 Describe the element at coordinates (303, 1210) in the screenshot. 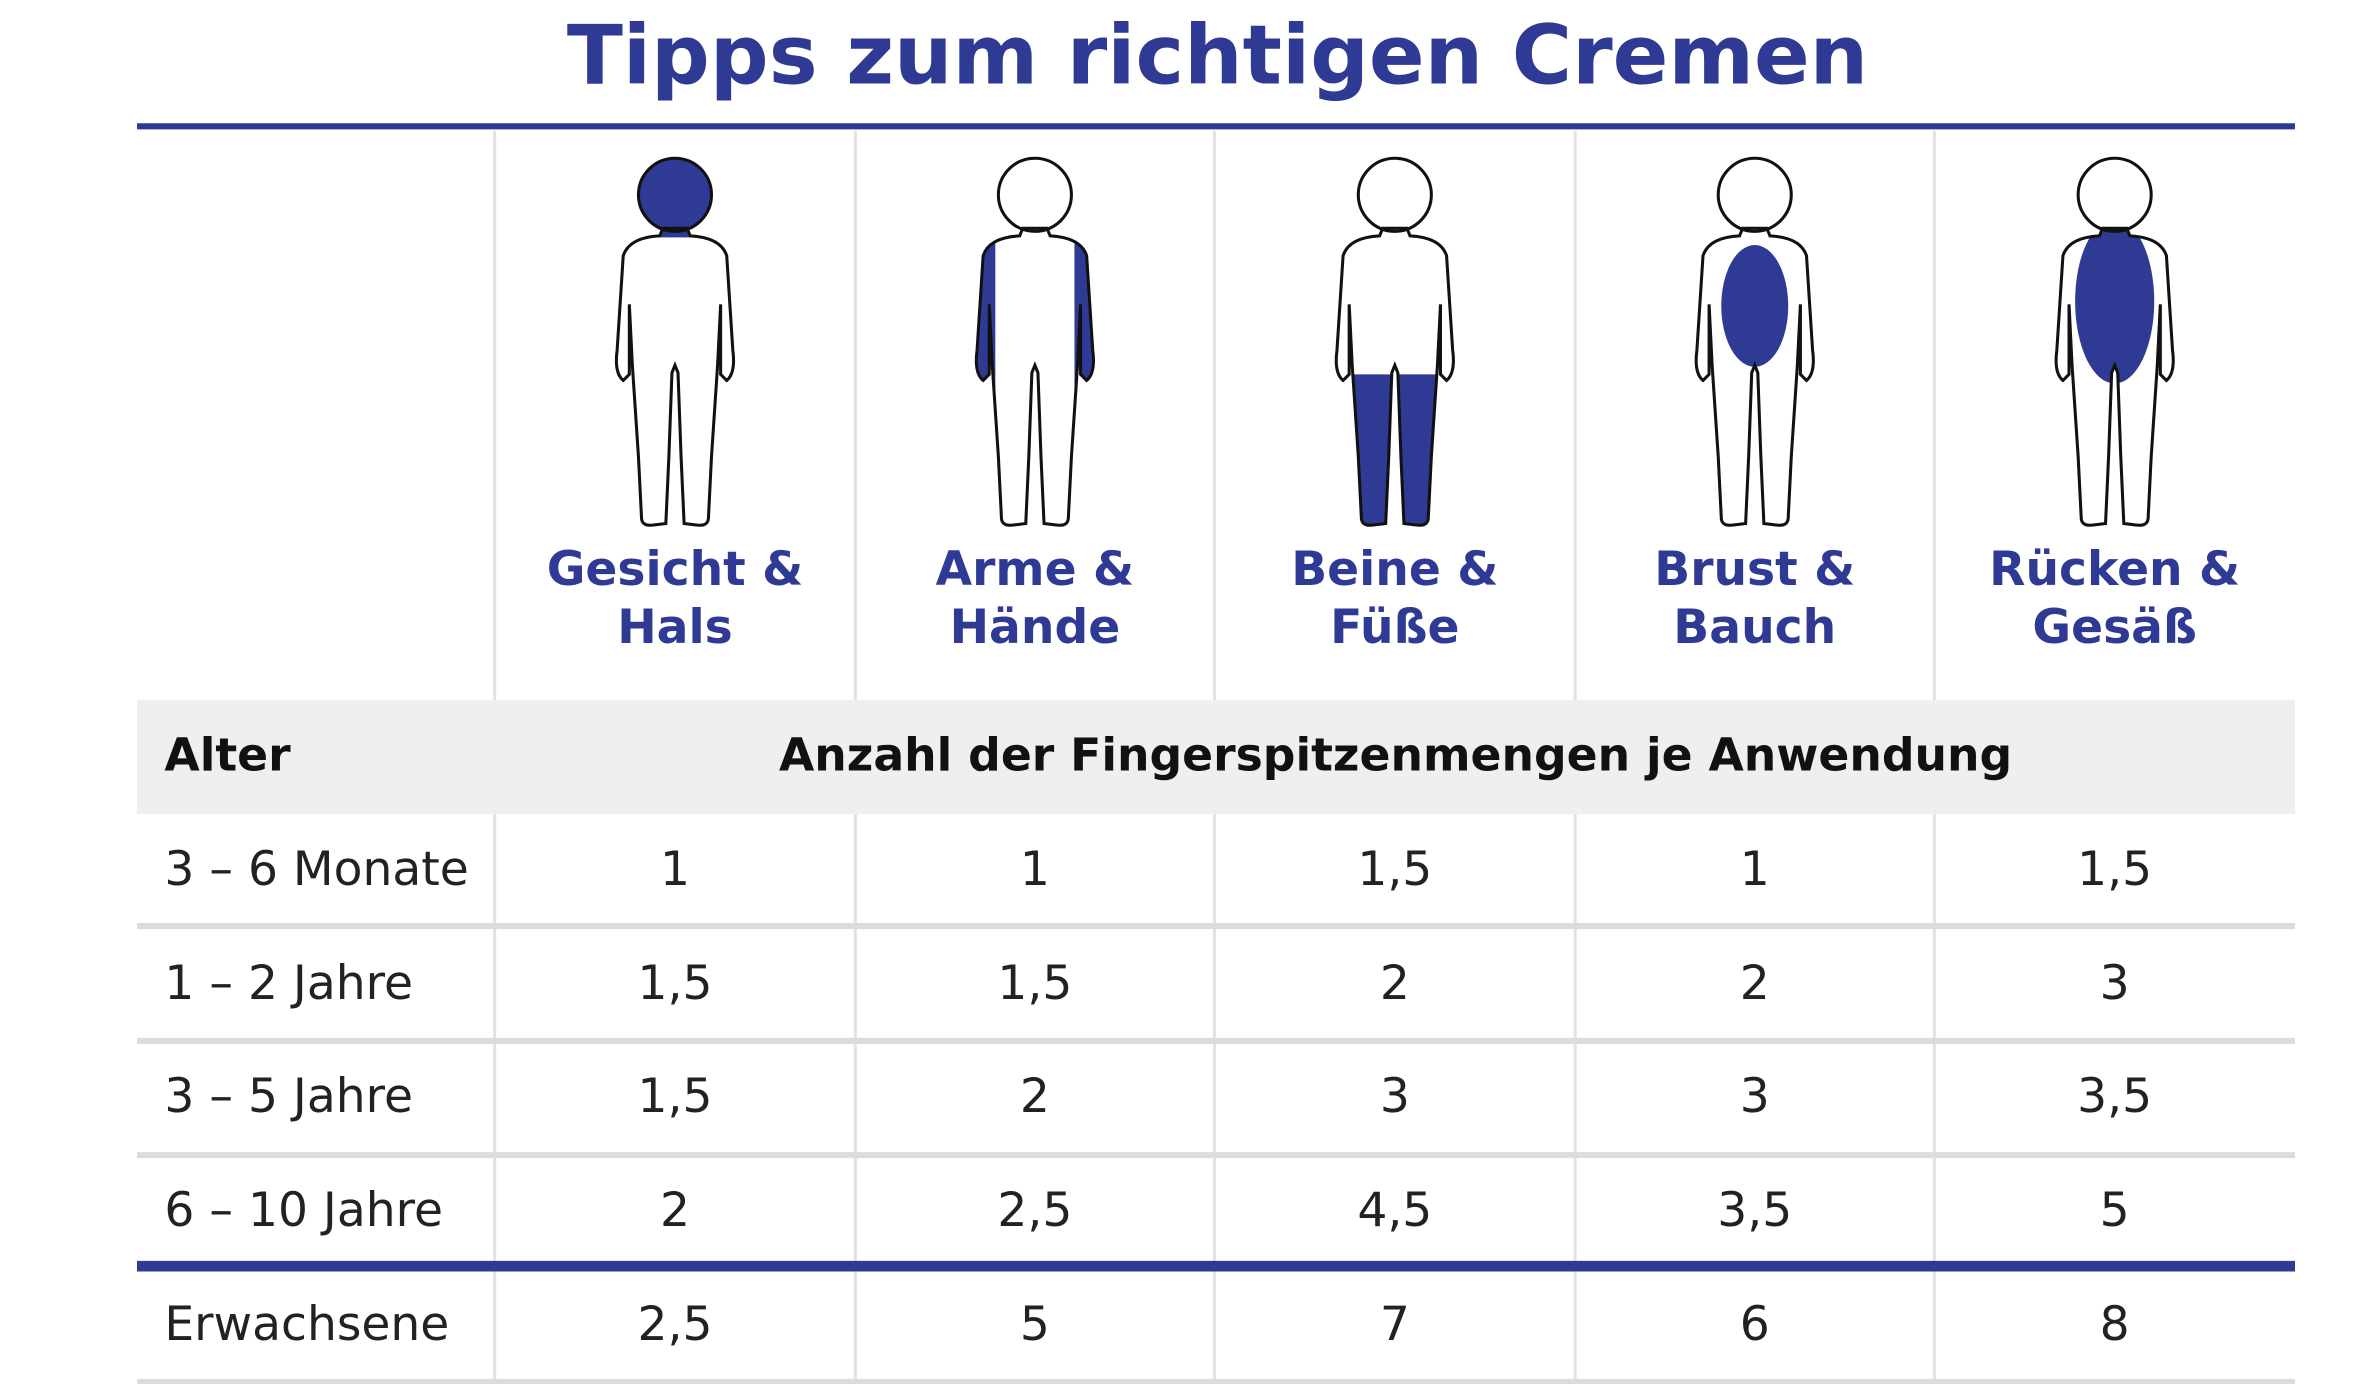

I see `row-label: 6 – 10 Jahre` at that location.